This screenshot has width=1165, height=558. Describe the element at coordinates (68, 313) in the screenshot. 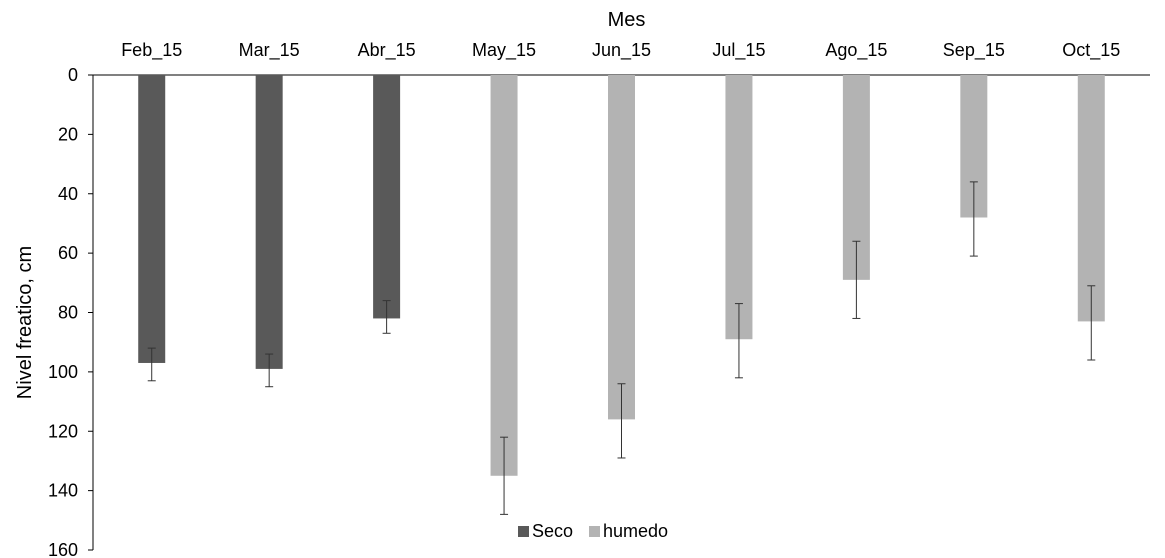

I see `y-tick-label: 80` at that location.